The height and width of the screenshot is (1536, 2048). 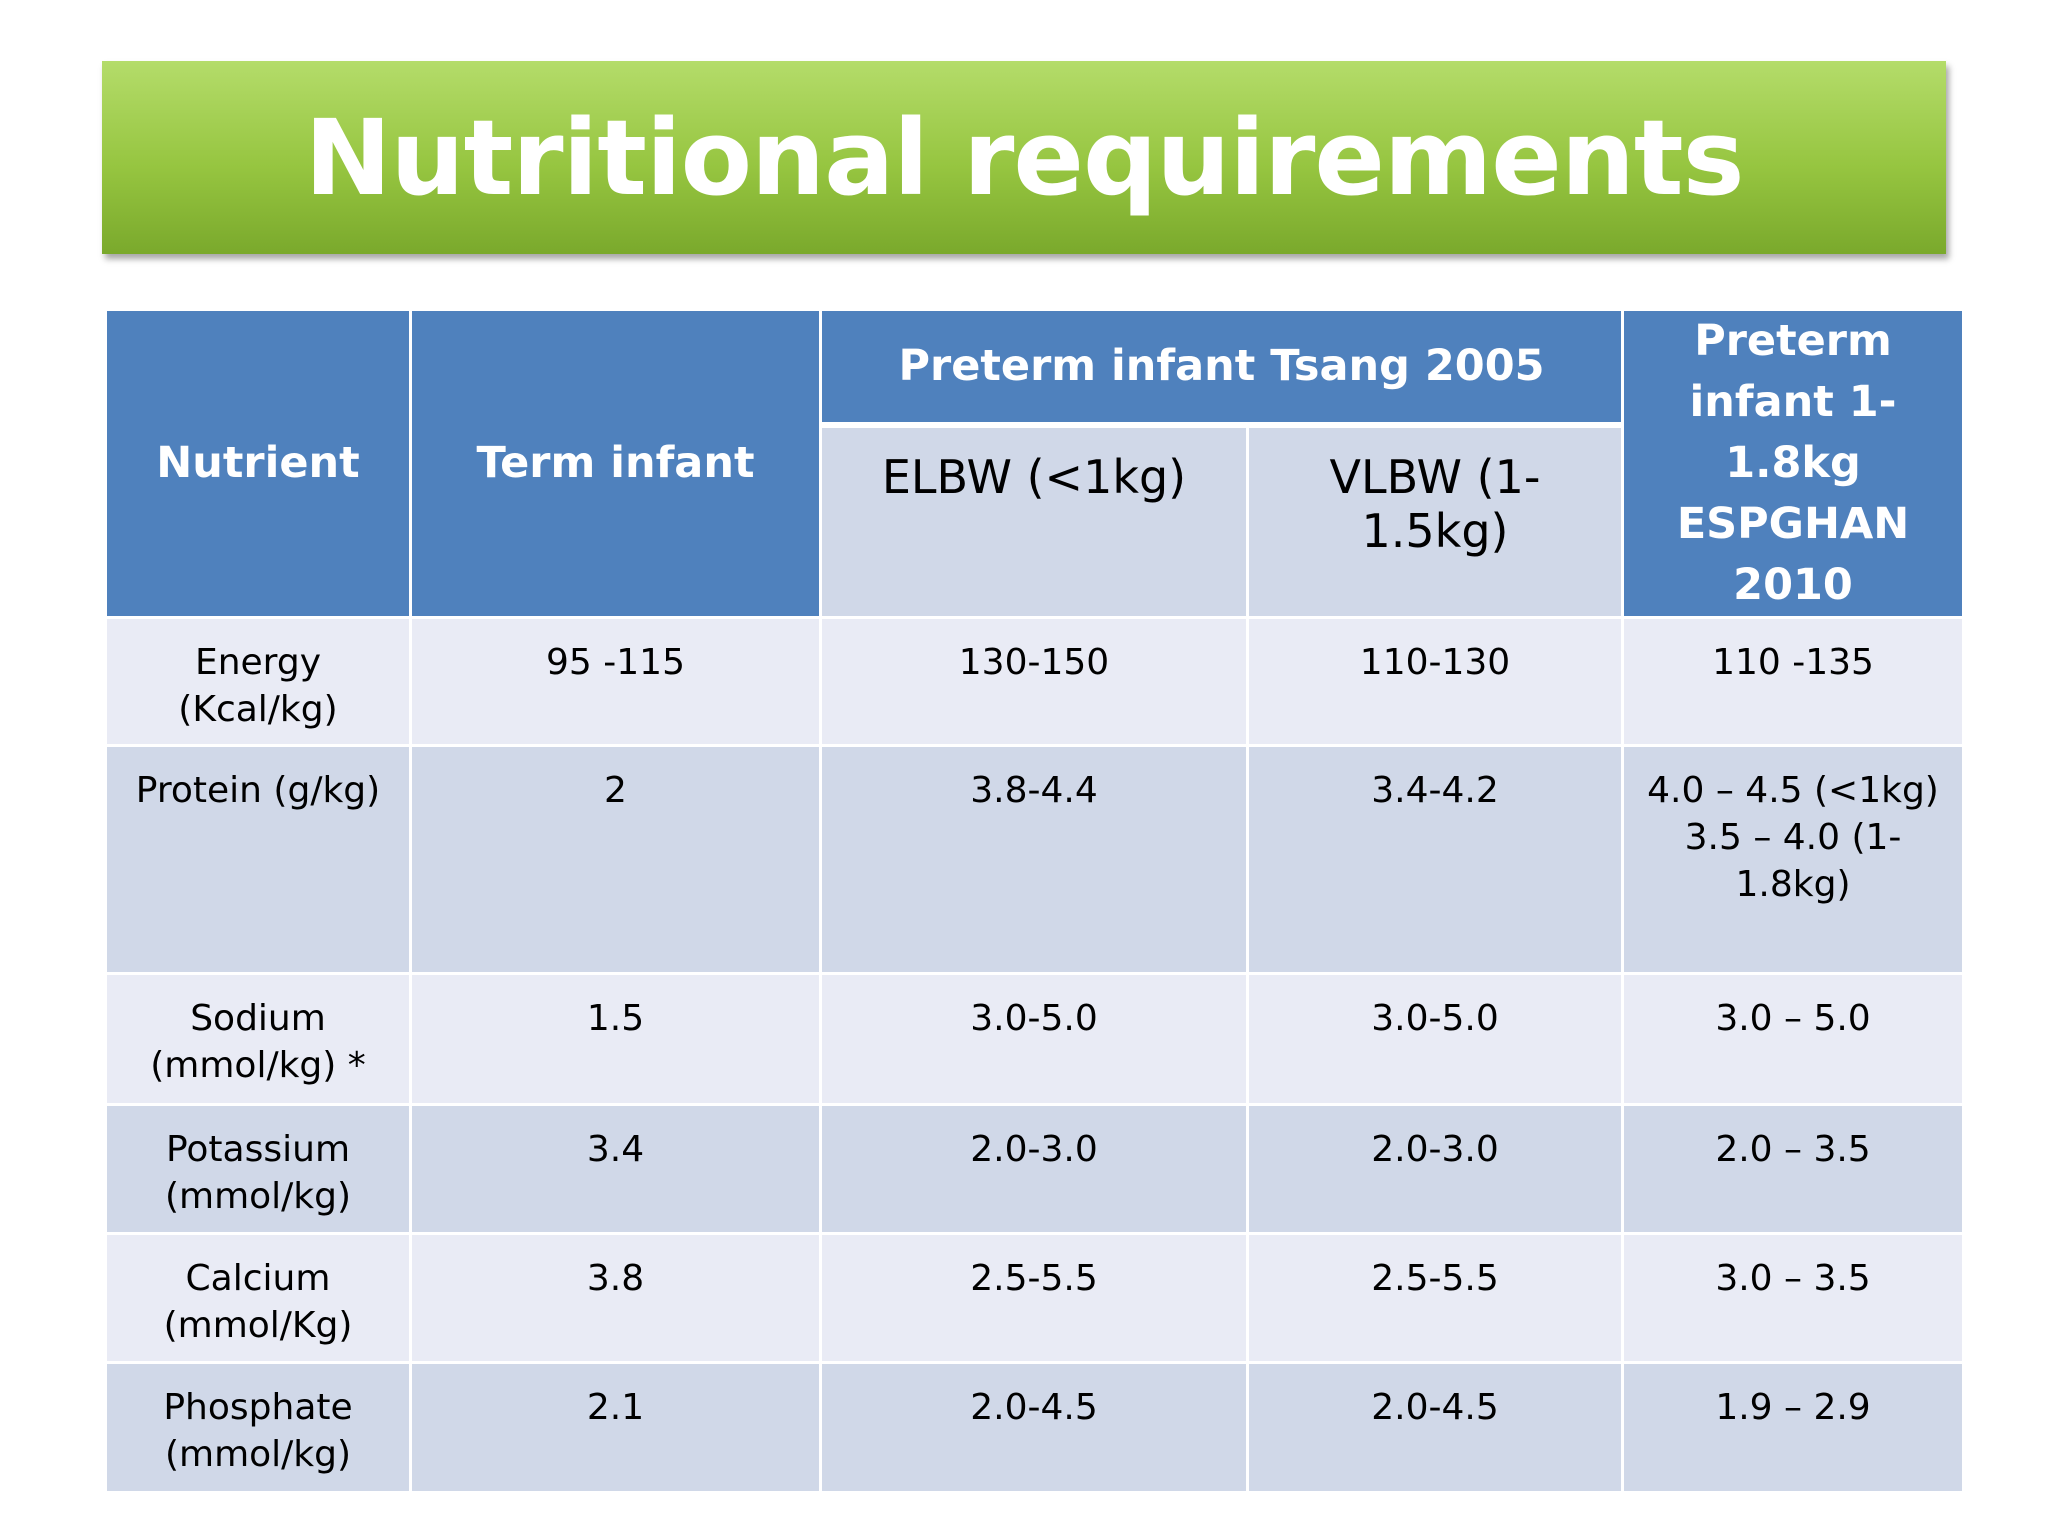 I want to click on table-cell: 2.0 – 3.5, so click(x=1793, y=1169).